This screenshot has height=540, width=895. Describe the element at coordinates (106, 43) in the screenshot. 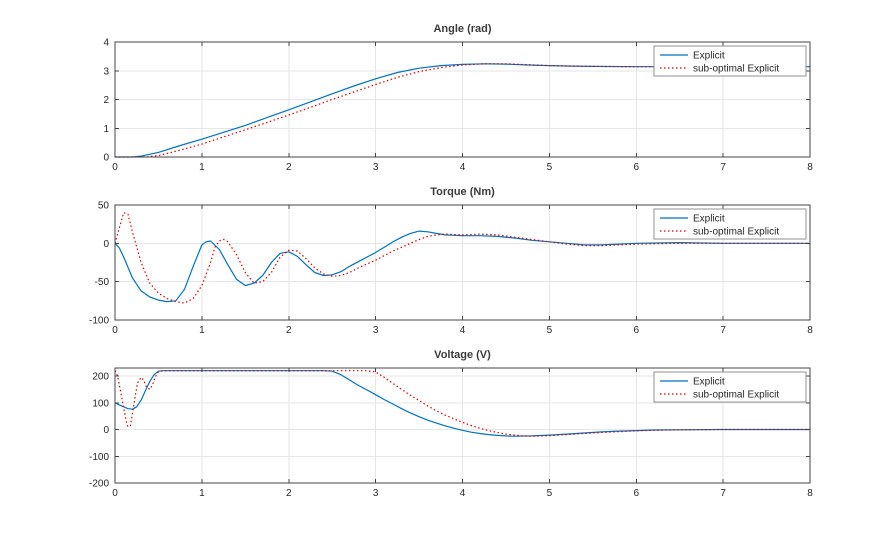

I see `y-tick-label: 4` at that location.